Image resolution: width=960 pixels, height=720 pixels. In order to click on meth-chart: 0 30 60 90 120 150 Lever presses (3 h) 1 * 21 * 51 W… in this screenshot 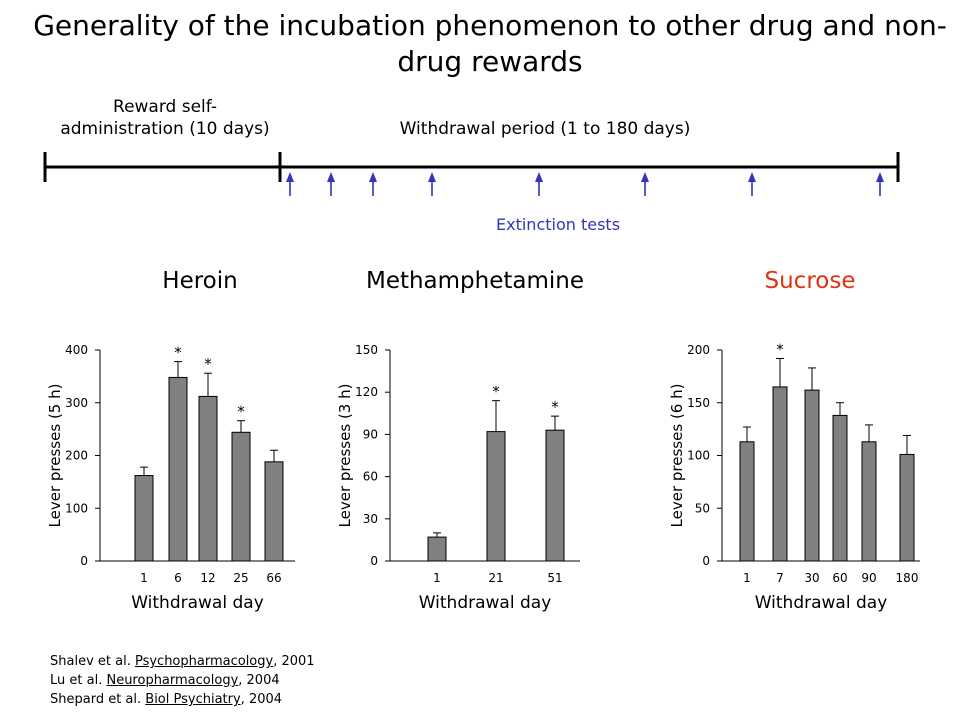, I will do `click(458, 478)`.